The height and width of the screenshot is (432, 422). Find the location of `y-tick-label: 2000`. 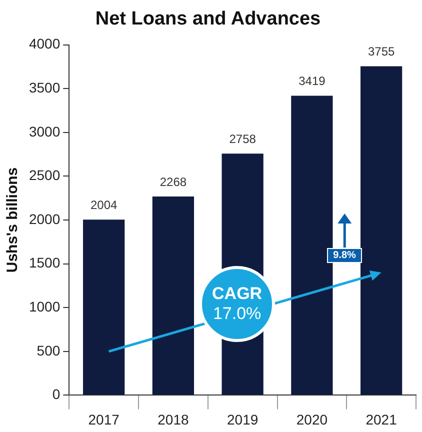

y-tick-label: 2000 is located at coordinates (44, 218).